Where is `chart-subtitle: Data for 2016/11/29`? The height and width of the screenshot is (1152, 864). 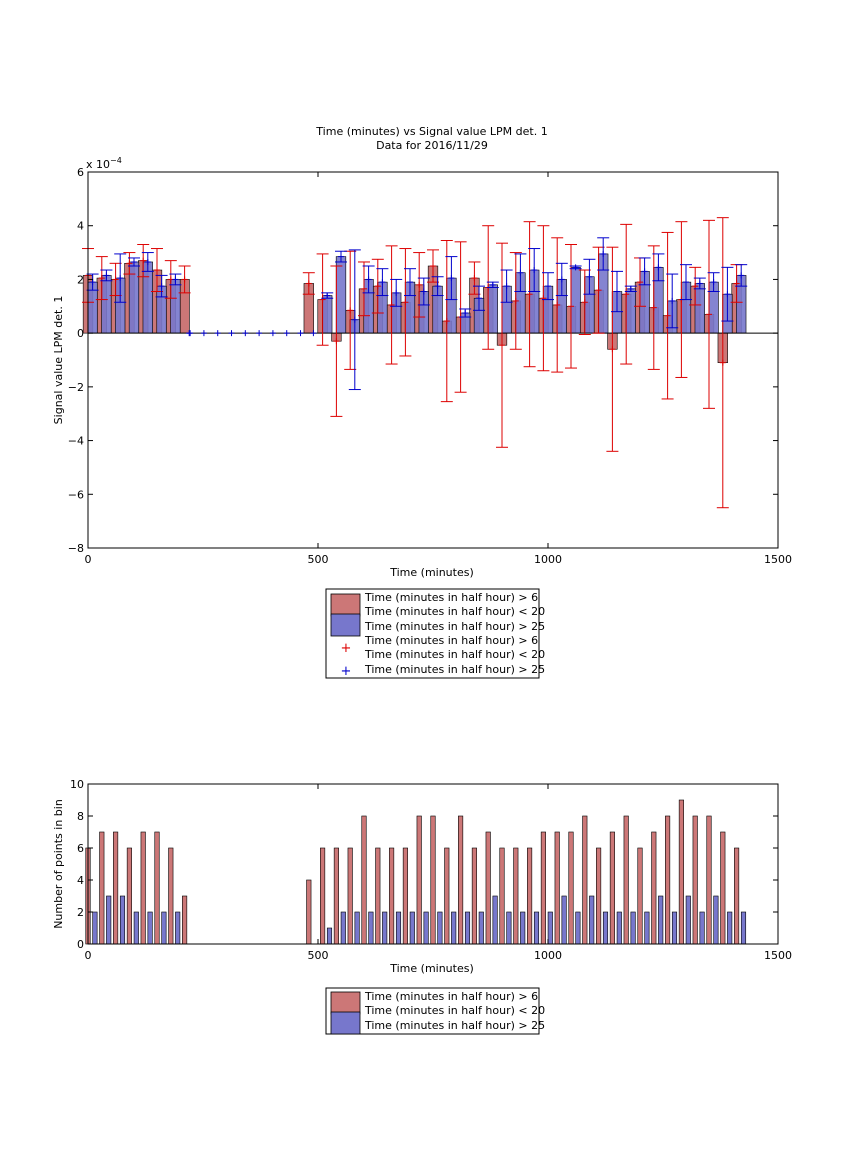
chart-subtitle: Data for 2016/11/29 is located at coordinates (432, 145).